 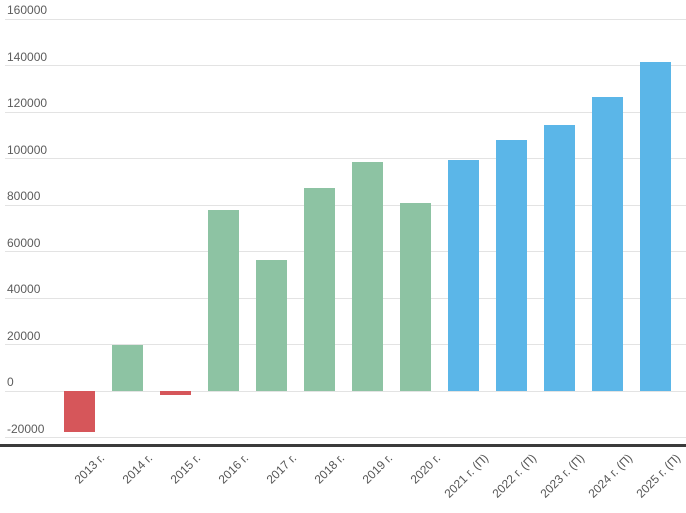 I want to click on bar-2020, so click(x=415, y=297).